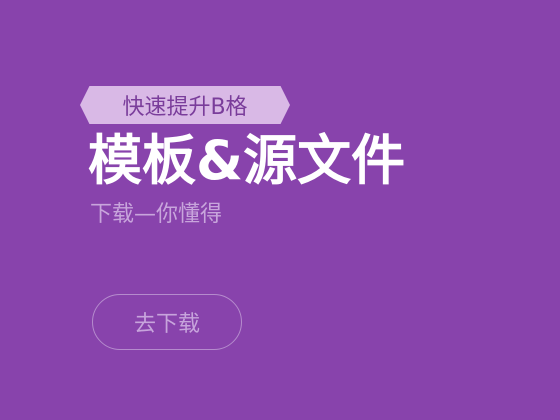 Image resolution: width=560 pixels, height=420 pixels. Describe the element at coordinates (185, 107) in the screenshot. I see `tag-text: 快速提升B格` at that location.